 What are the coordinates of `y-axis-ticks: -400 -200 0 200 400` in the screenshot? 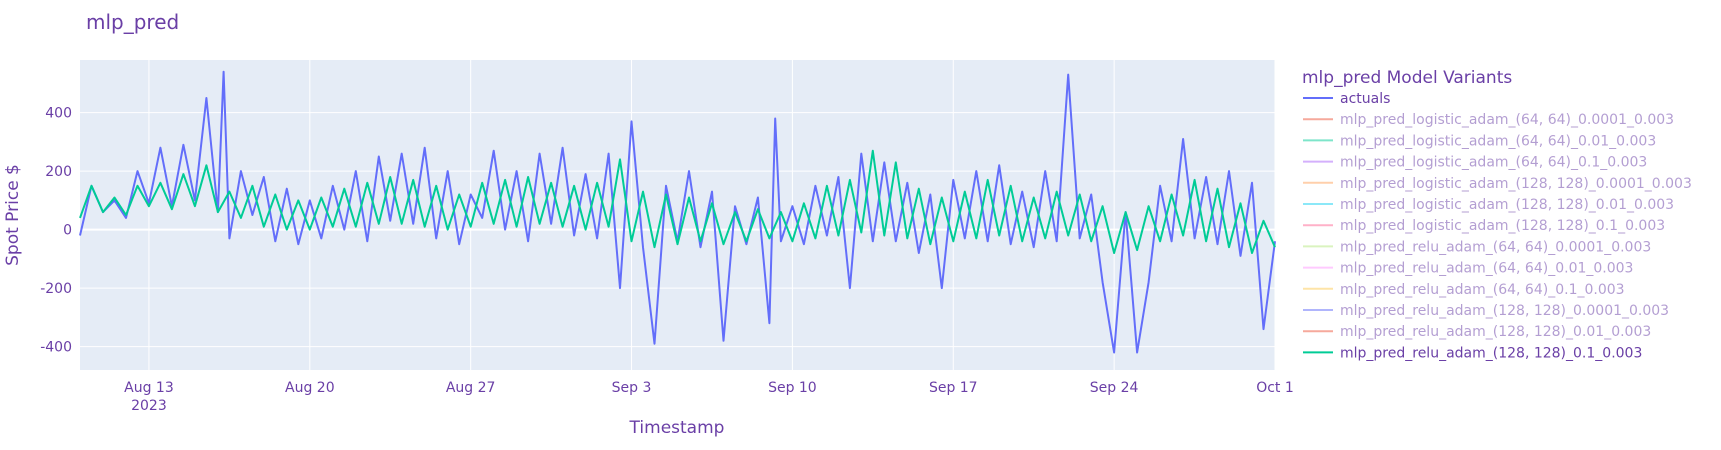 It's located at (56, 231).